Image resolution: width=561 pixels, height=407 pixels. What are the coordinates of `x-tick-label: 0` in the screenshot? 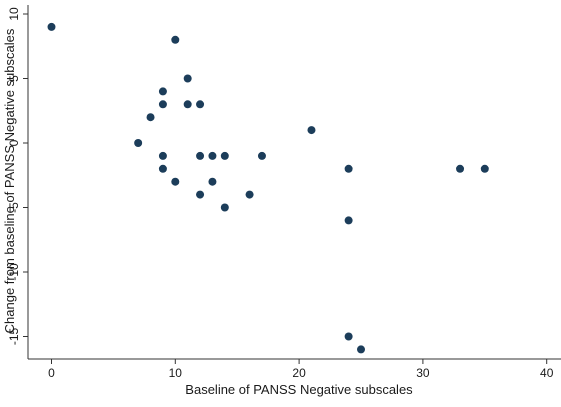 It's located at (51, 373).